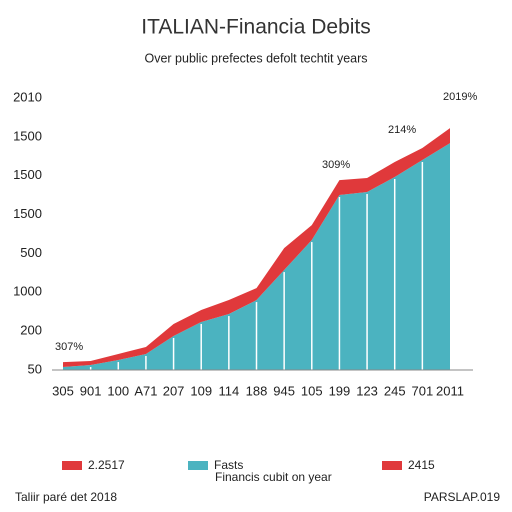 Image resolution: width=512 pixels, height=512 pixels. Describe the element at coordinates (257, 390) in the screenshot. I see `x-tick-label: 188` at that location.